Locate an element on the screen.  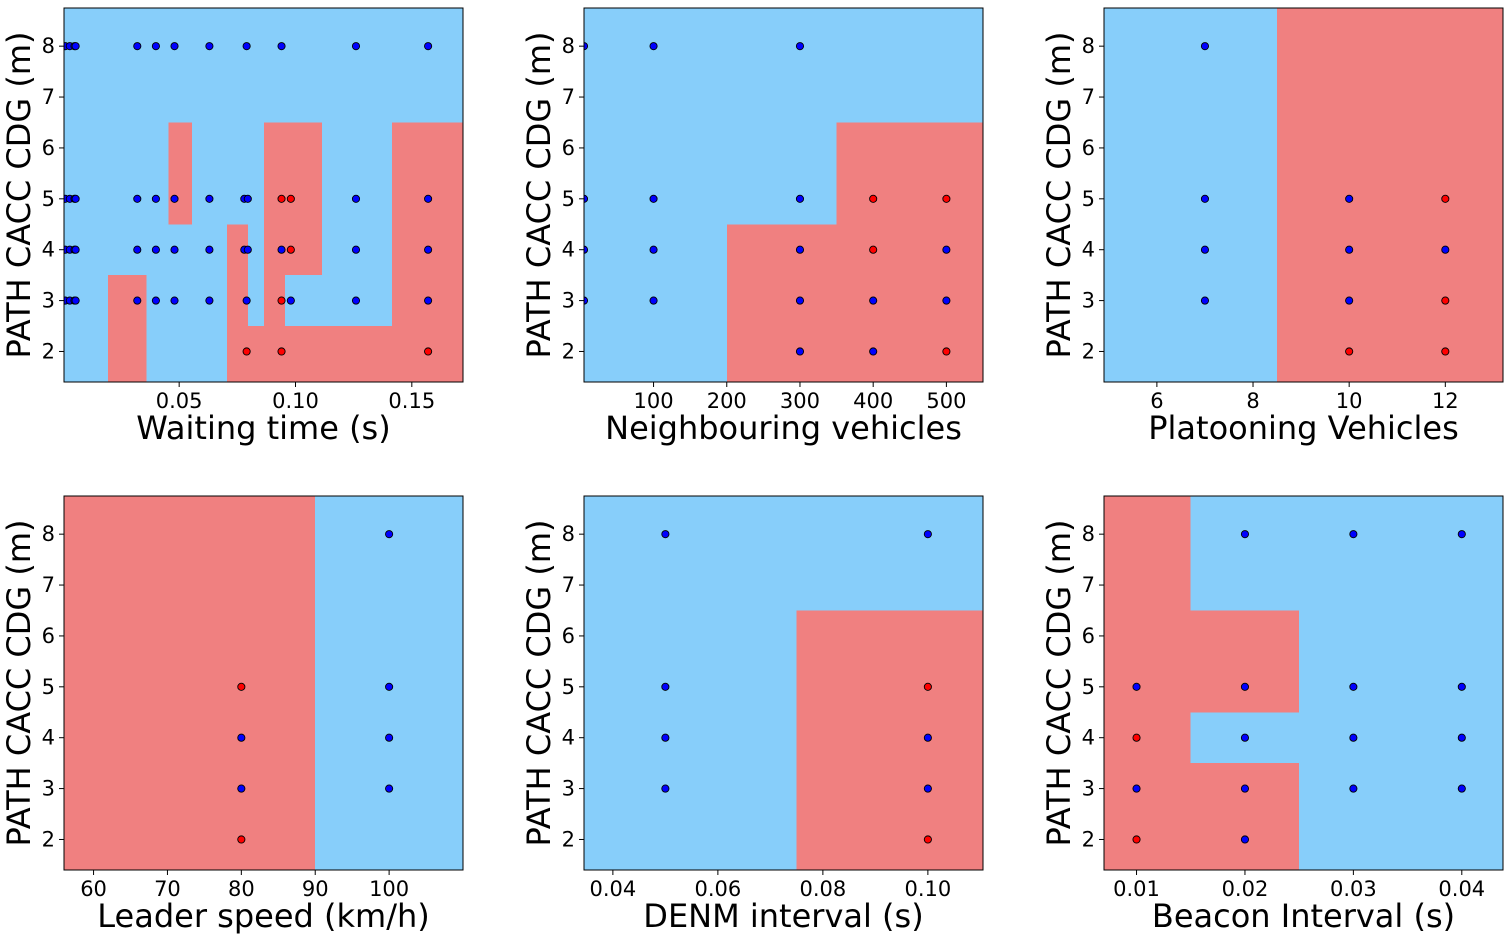
axes-frame is located at coordinates (1303, 683).